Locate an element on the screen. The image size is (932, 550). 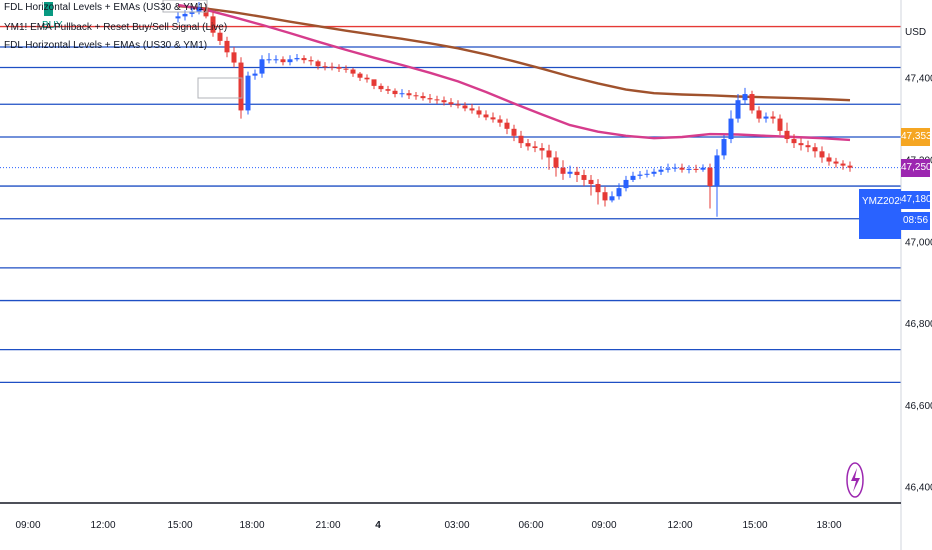
price-tick-label: 46,400 is located at coordinates (918, 488).